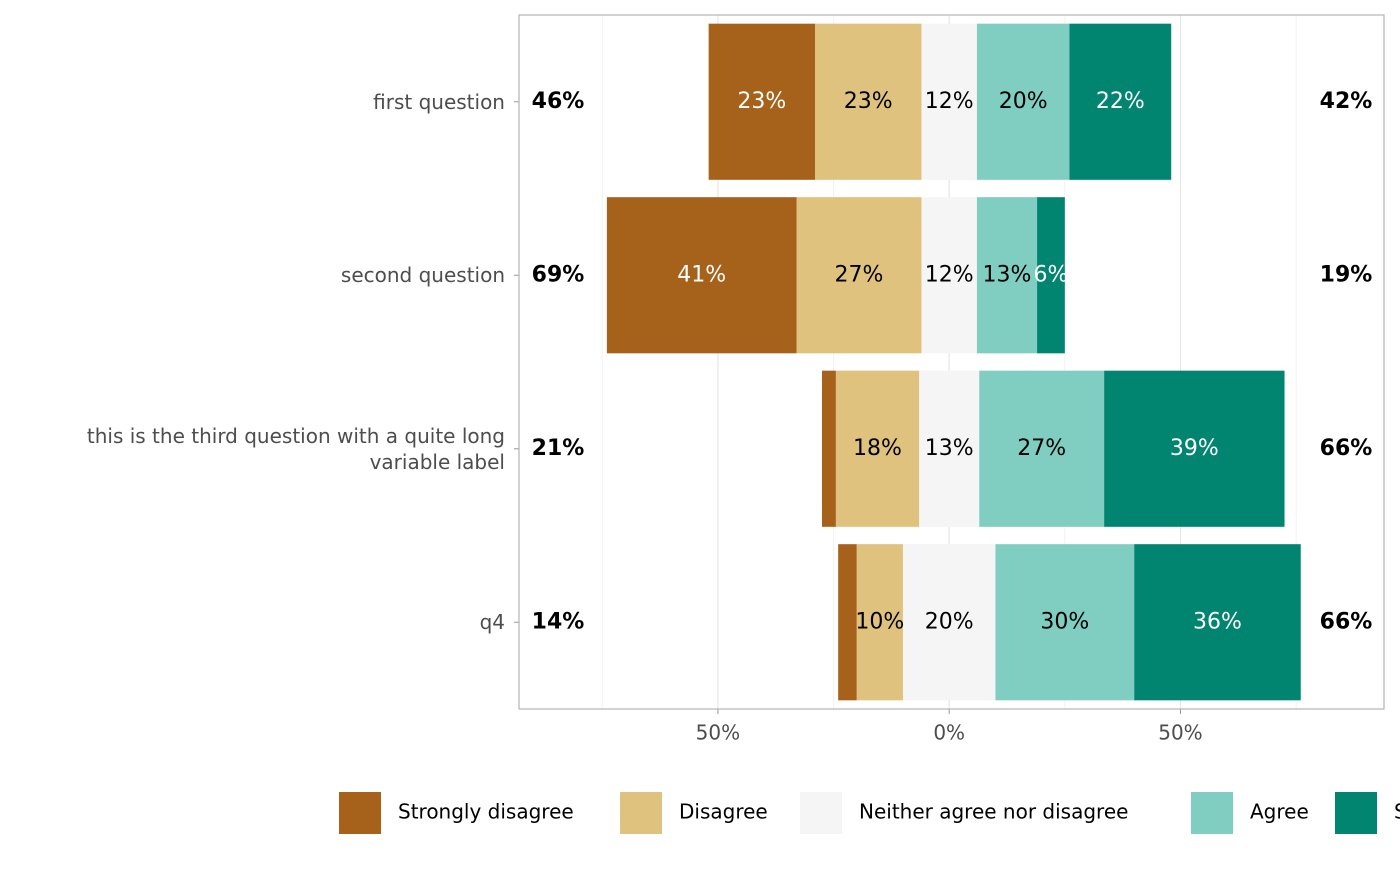 This screenshot has width=1400, height=869. I want to click on value-label: 6%, so click(1050, 274).